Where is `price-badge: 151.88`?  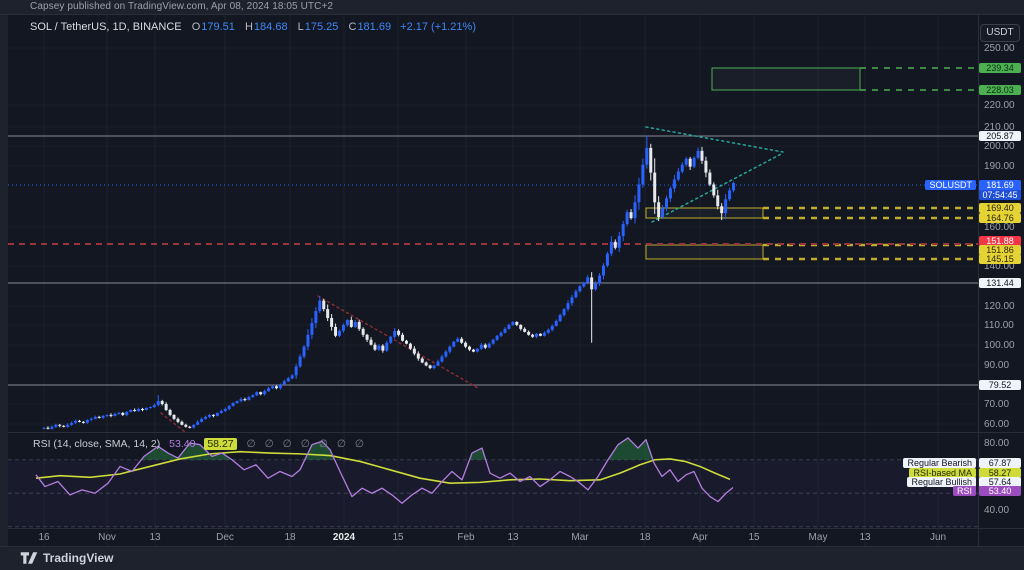
price-badge: 151.88 is located at coordinates (1000, 241).